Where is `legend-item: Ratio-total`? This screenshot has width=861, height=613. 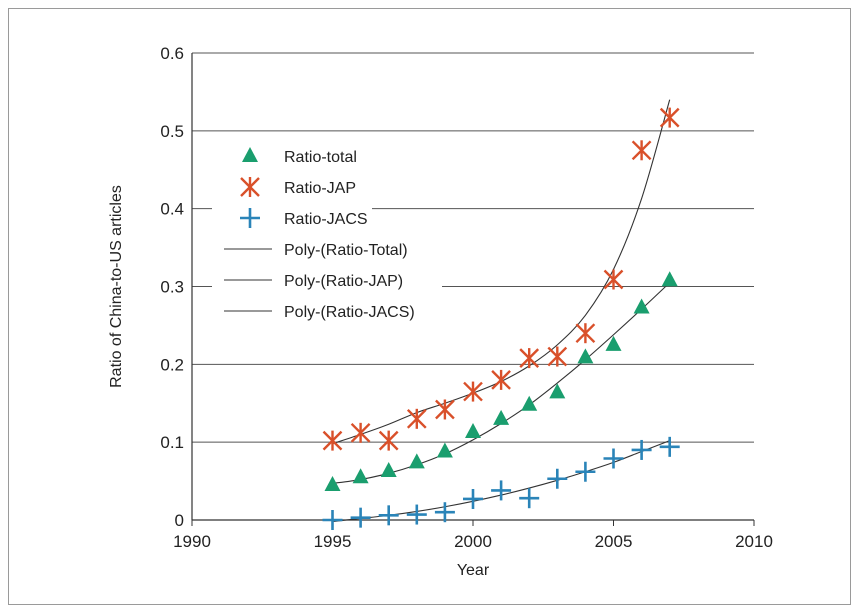 legend-item: Ratio-total is located at coordinates (292, 155).